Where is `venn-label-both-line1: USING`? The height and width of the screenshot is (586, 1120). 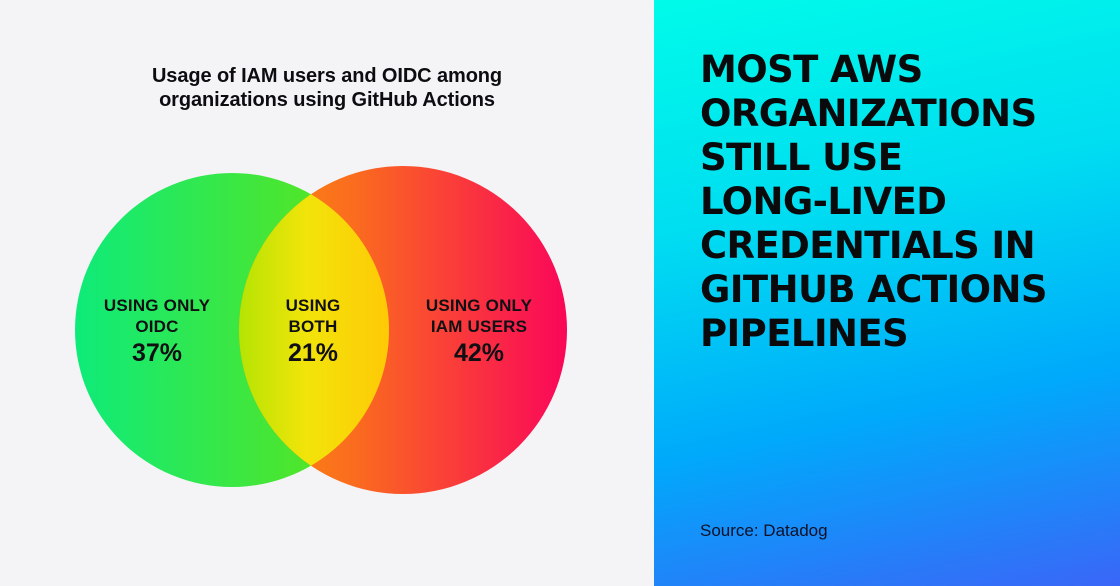 venn-label-both-line1: USING is located at coordinates (313, 305).